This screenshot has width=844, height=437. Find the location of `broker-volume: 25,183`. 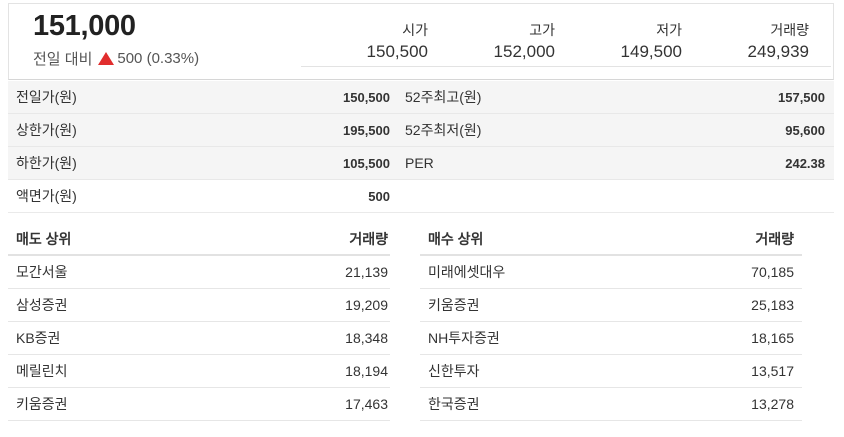

broker-volume: 25,183 is located at coordinates (772, 305).